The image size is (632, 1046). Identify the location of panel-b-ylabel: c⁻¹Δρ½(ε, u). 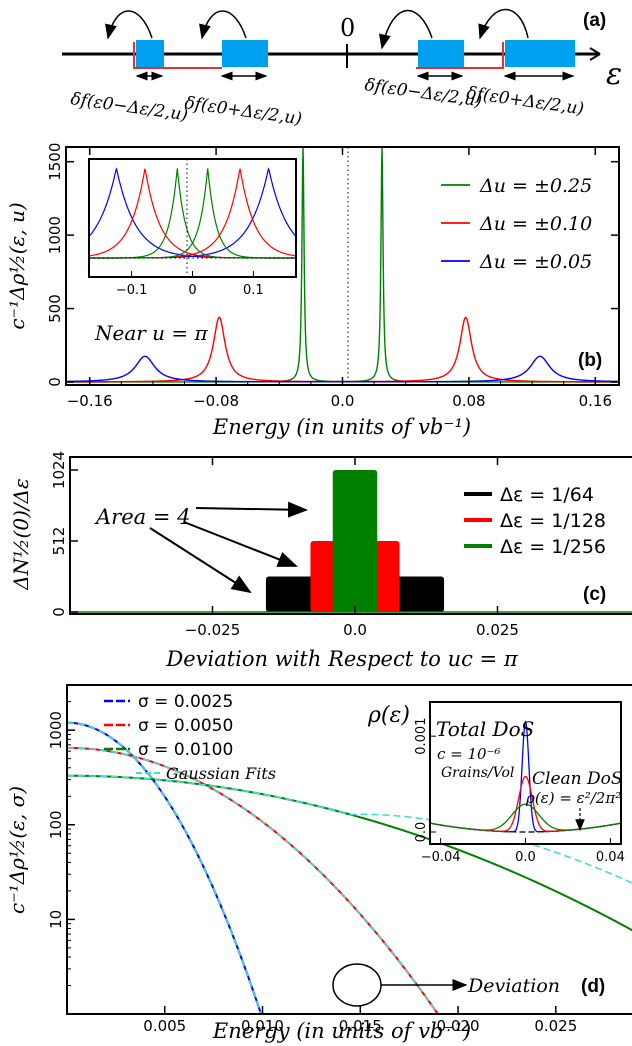
(17, 265).